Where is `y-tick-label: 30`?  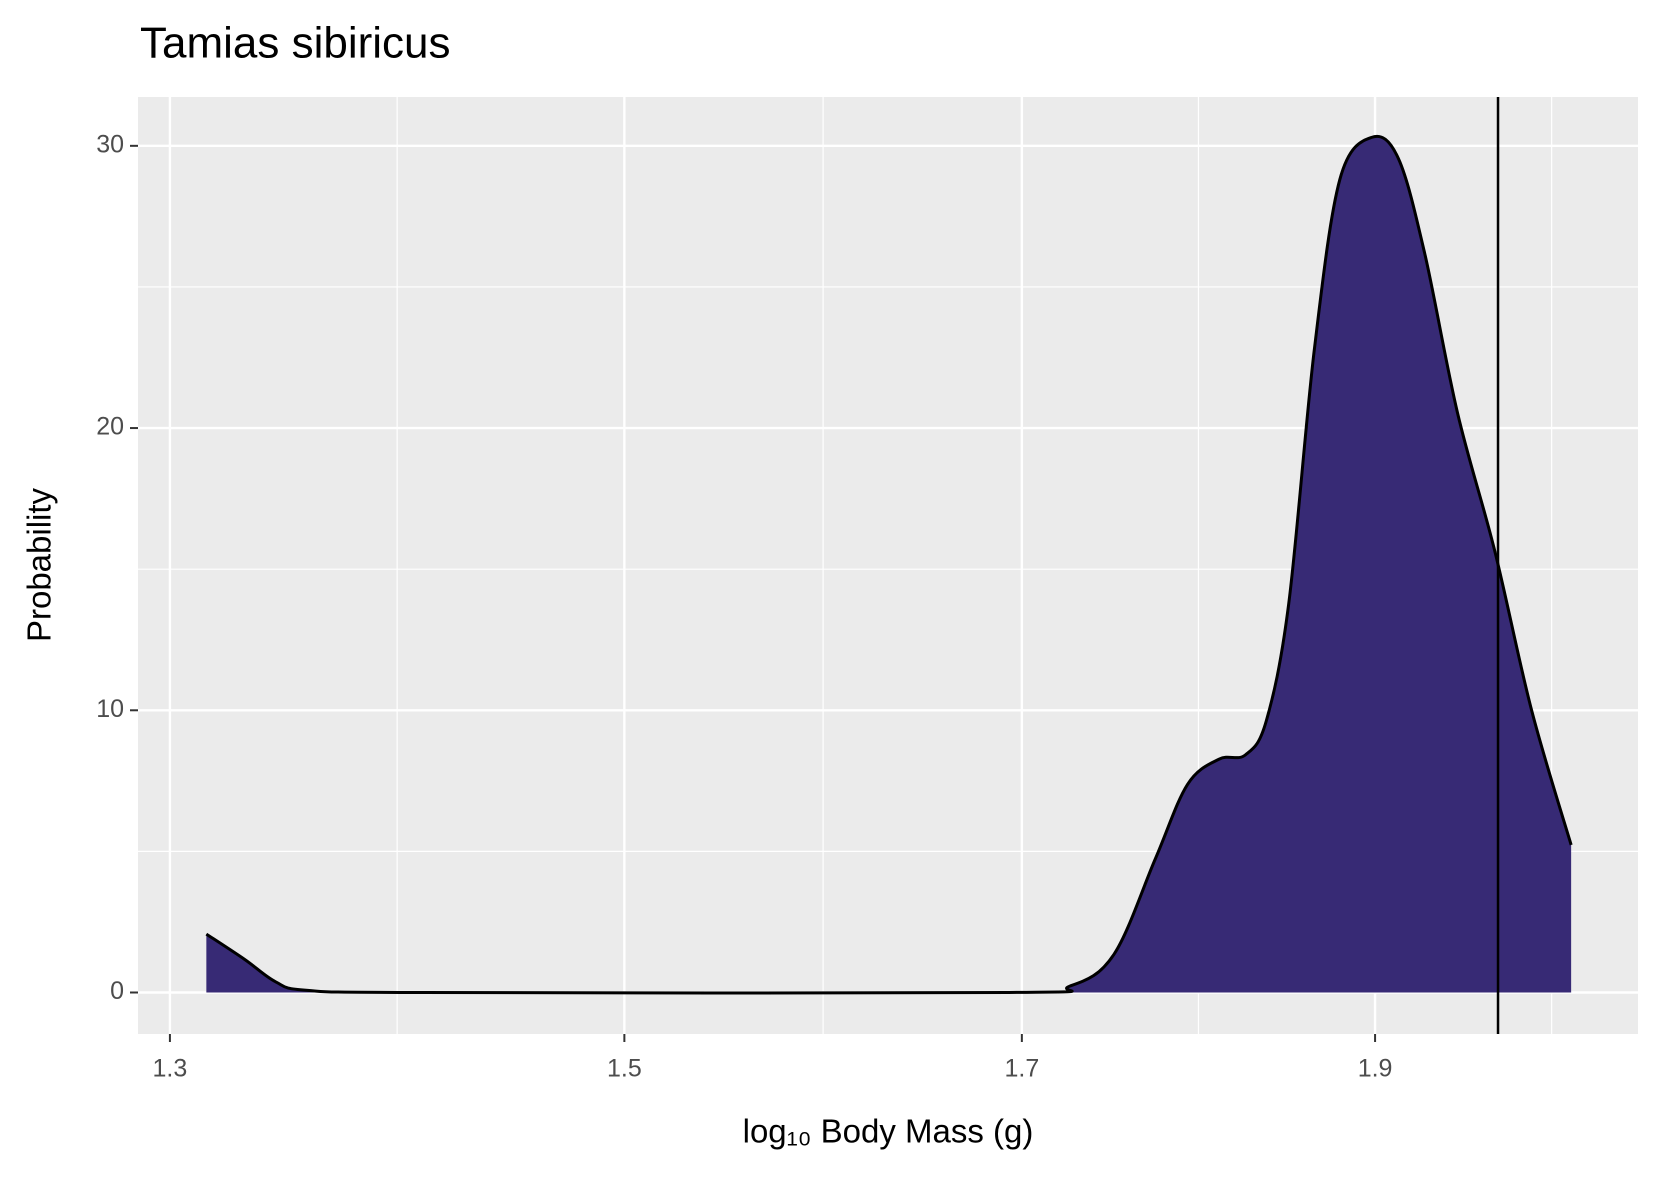 y-tick-label: 30 is located at coordinates (110, 144).